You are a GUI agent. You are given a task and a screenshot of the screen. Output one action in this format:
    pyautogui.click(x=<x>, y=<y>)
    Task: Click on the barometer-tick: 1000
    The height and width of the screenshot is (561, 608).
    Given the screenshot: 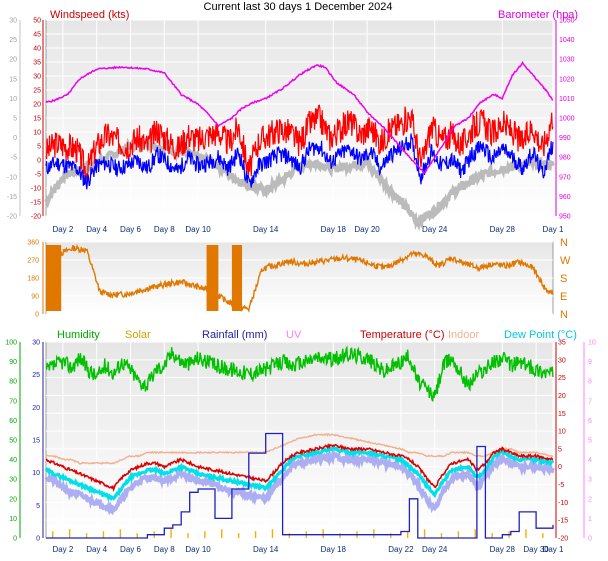 What is the action you would take?
    pyautogui.click(x=567, y=119)
    